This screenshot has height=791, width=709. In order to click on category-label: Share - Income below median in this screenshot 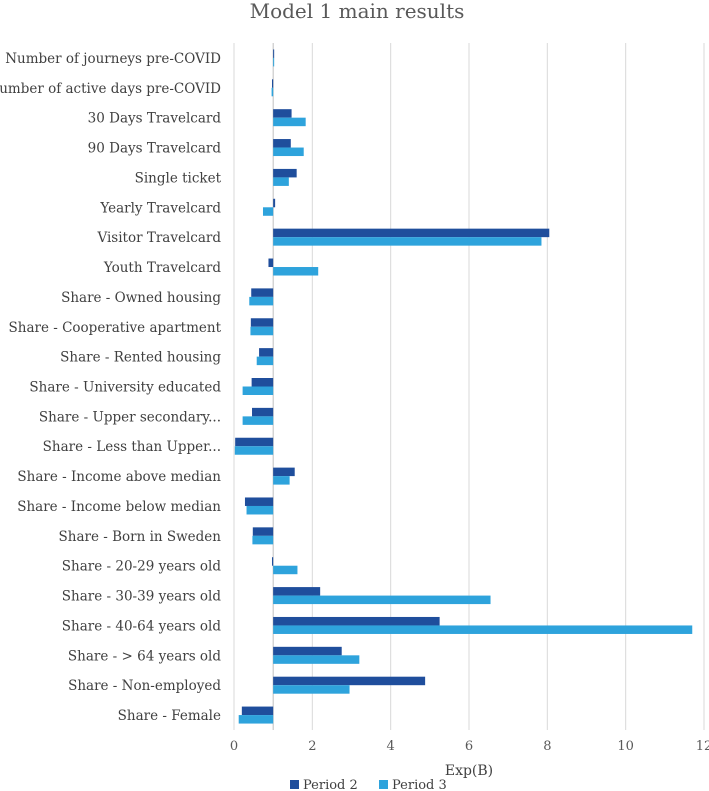, I will do `click(119, 507)`.